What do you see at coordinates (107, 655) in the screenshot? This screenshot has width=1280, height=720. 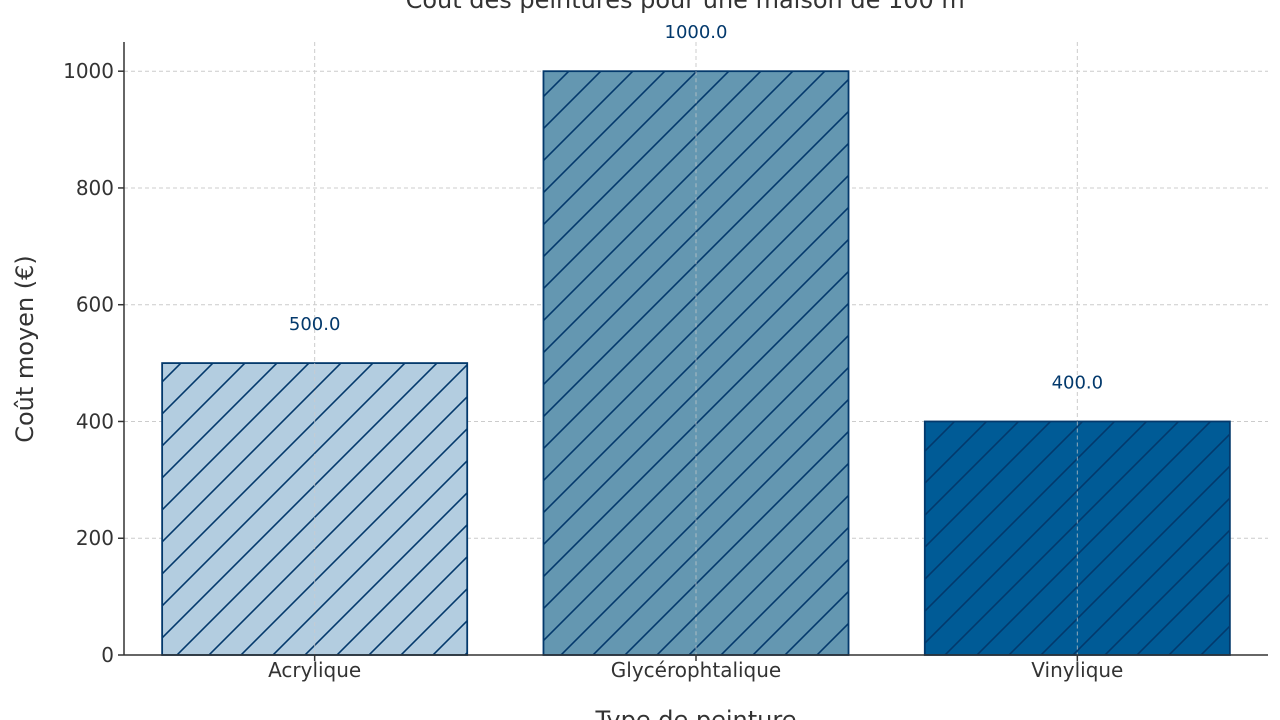 I see `y-tick-label: 0` at bounding box center [107, 655].